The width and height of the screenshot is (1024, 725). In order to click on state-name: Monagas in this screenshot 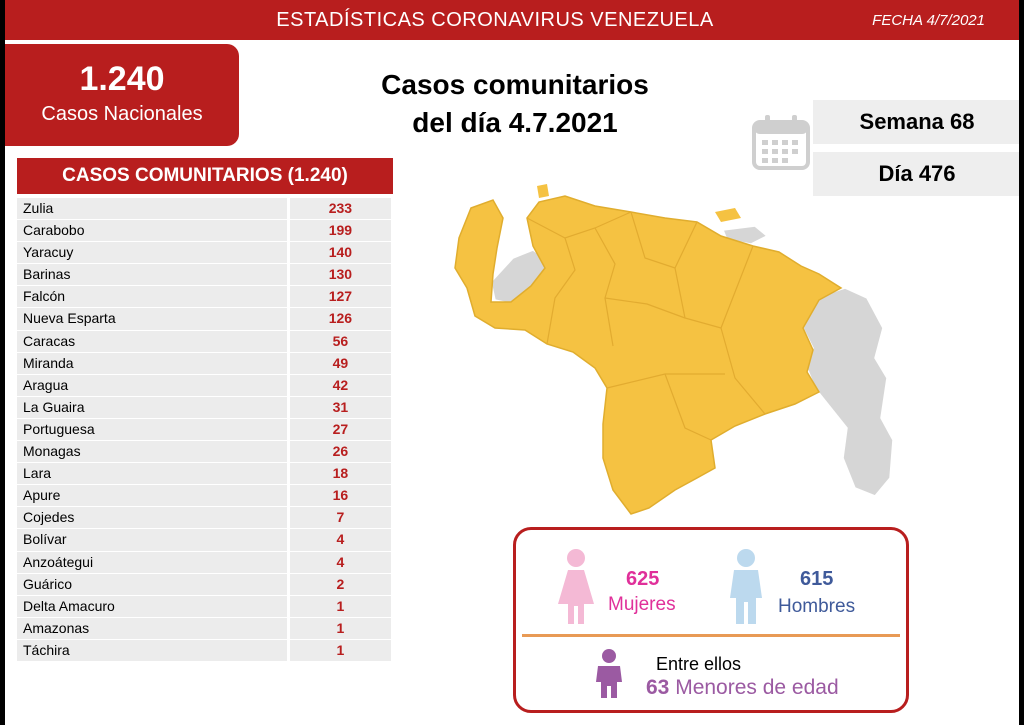, I will do `click(152, 452)`.